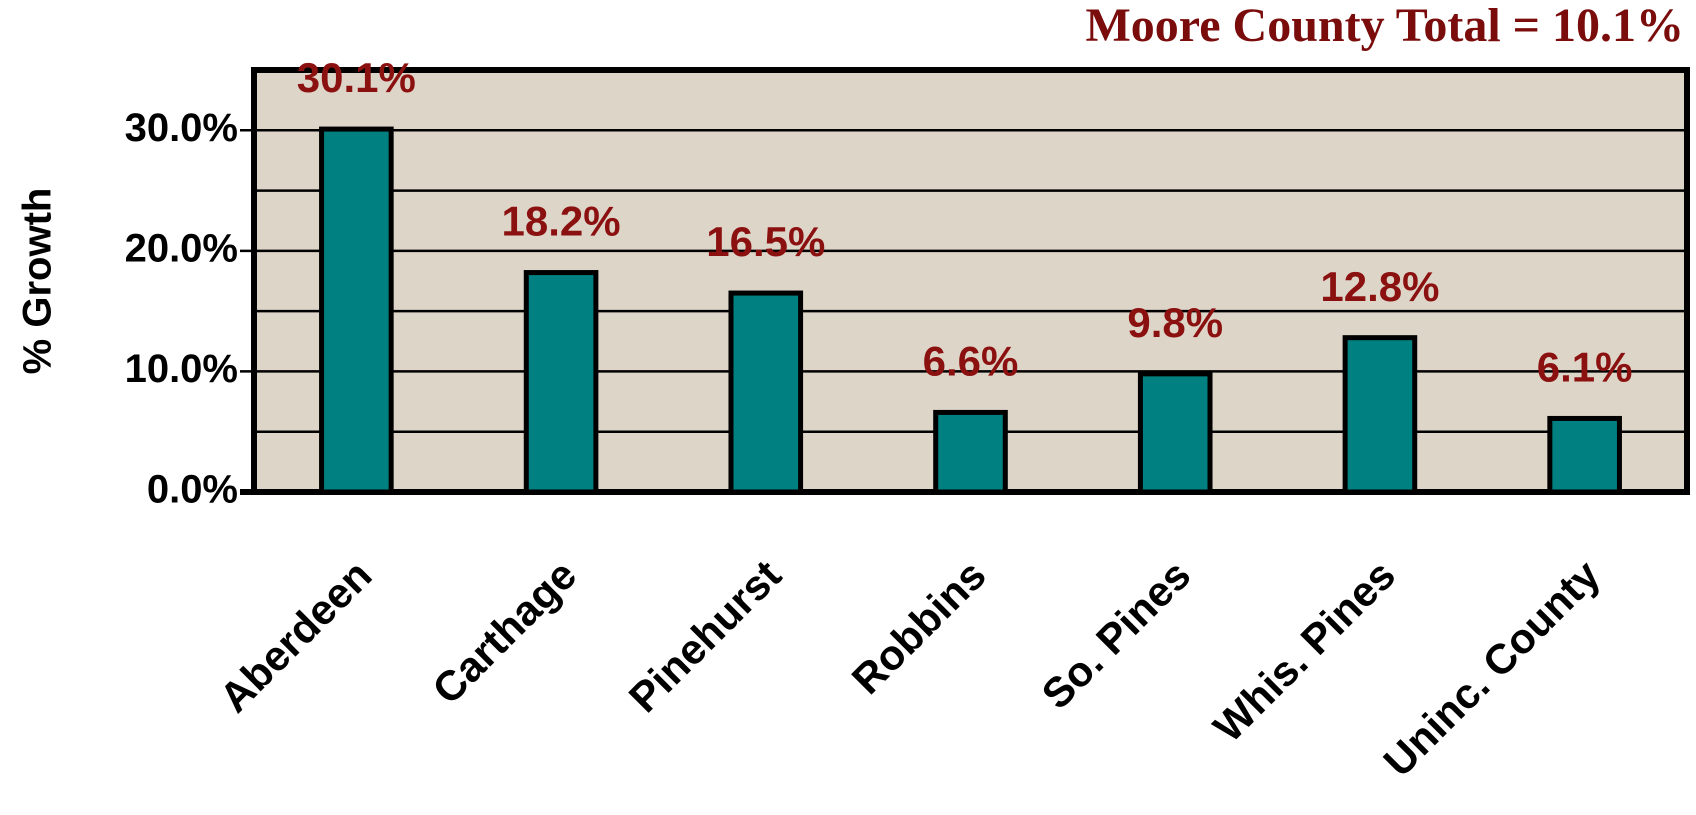 The image size is (1696, 815). I want to click on x-tick-label: Pinehurst, so click(705, 636).